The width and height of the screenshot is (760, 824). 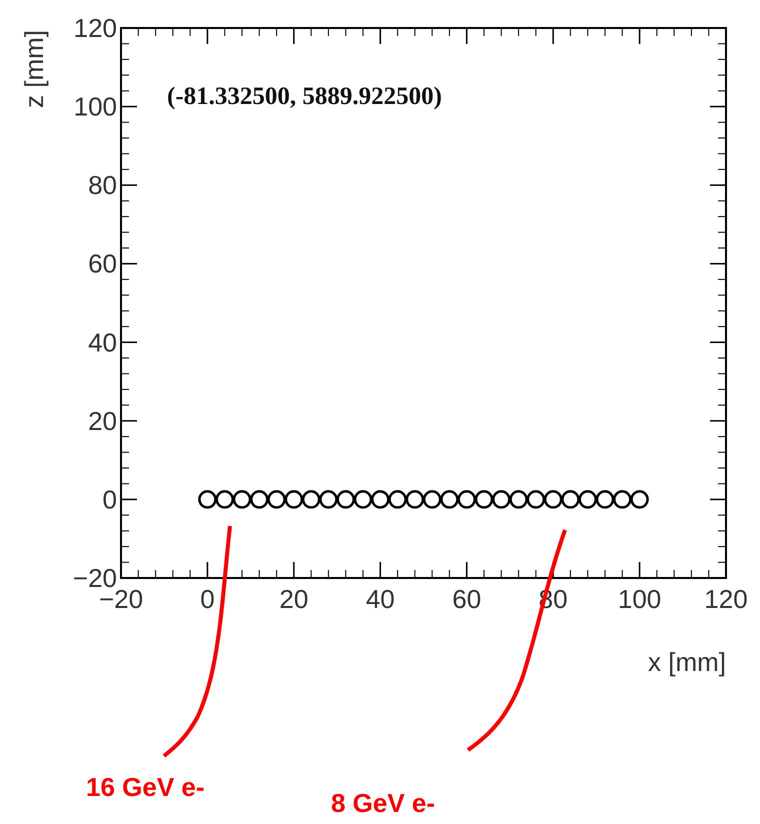 I want to click on text: 16 GeV e-, so click(x=145, y=787).